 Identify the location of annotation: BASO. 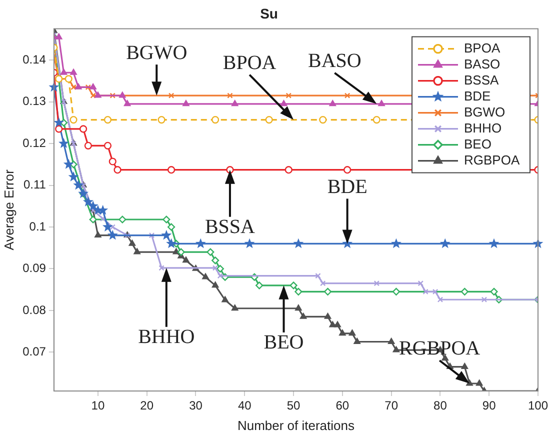
(335, 61).